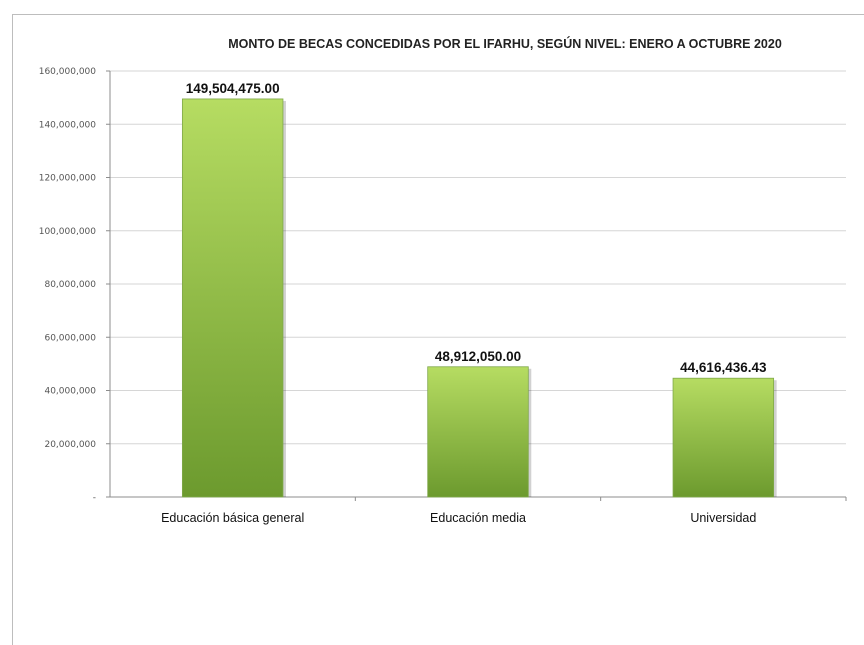  I want to click on data-label: 44,616,436.43, so click(723, 367).